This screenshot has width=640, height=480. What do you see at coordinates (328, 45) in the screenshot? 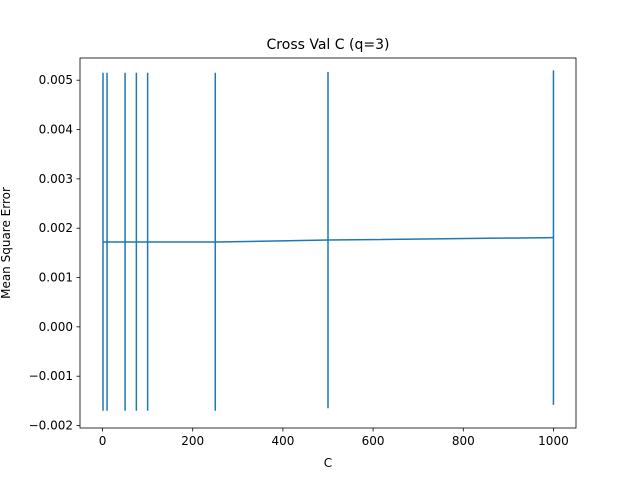
I see `chart-title: Cross Val C (q=3)` at bounding box center [328, 45].